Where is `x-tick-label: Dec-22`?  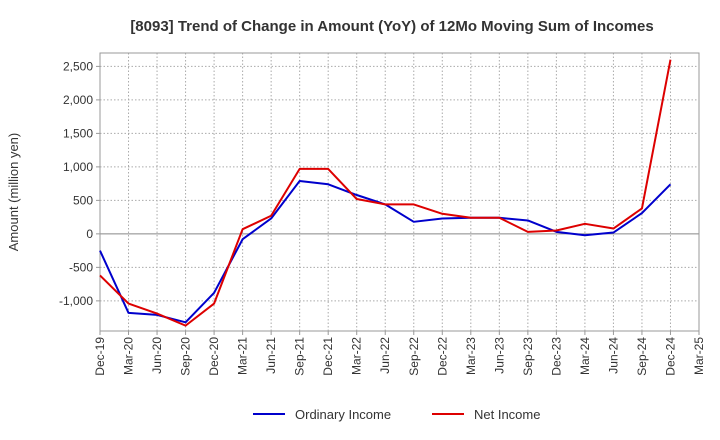 x-tick-label: Dec-22 is located at coordinates (442, 356).